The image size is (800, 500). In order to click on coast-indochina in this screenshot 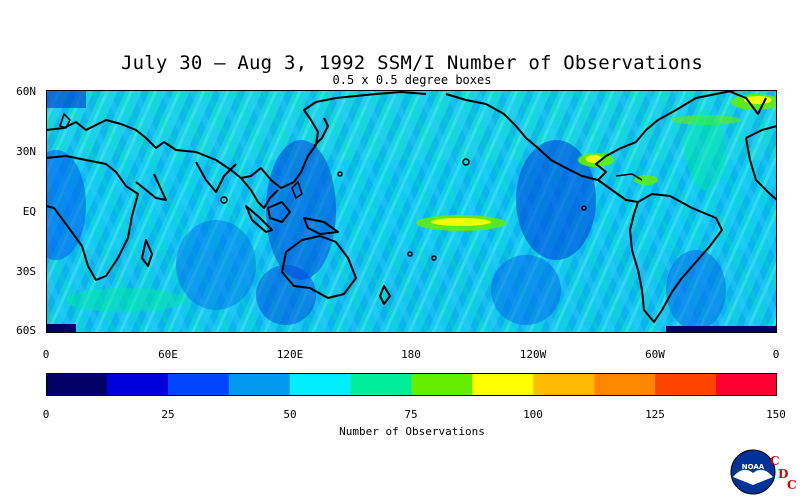, I will do `click(259, 193)`.